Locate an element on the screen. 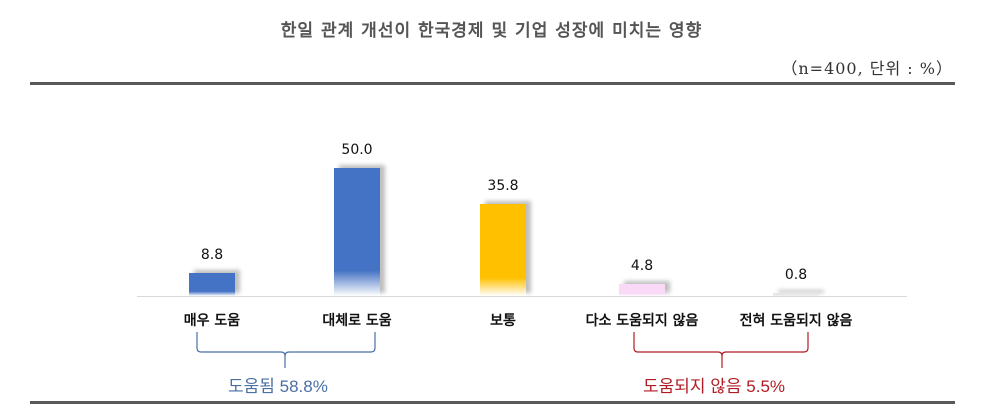  category-label-5: 전혀 도움되지 않음 is located at coordinates (796, 321).